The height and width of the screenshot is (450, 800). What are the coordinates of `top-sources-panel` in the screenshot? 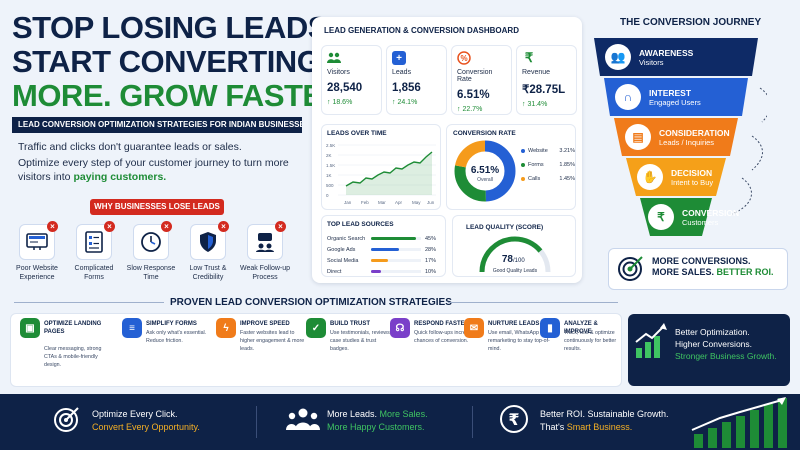 It's located at (383, 246).